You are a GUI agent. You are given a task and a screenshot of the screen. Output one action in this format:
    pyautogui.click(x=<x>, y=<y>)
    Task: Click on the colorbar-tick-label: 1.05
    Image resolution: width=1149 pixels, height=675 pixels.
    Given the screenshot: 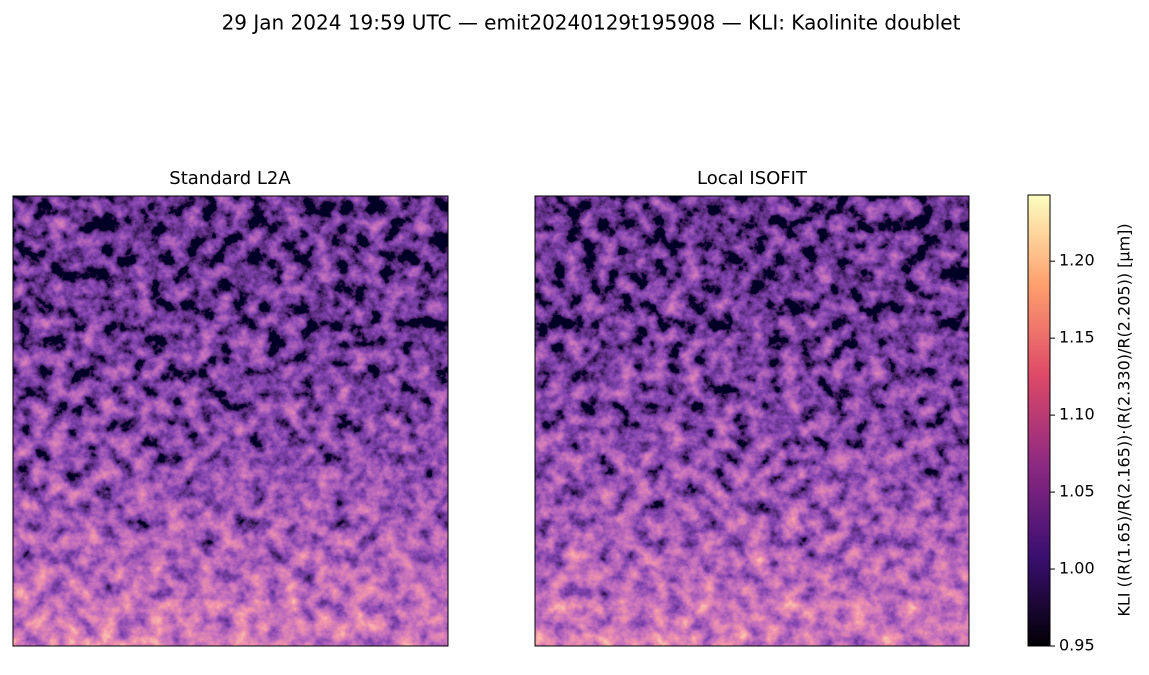 What is the action you would take?
    pyautogui.click(x=1077, y=491)
    